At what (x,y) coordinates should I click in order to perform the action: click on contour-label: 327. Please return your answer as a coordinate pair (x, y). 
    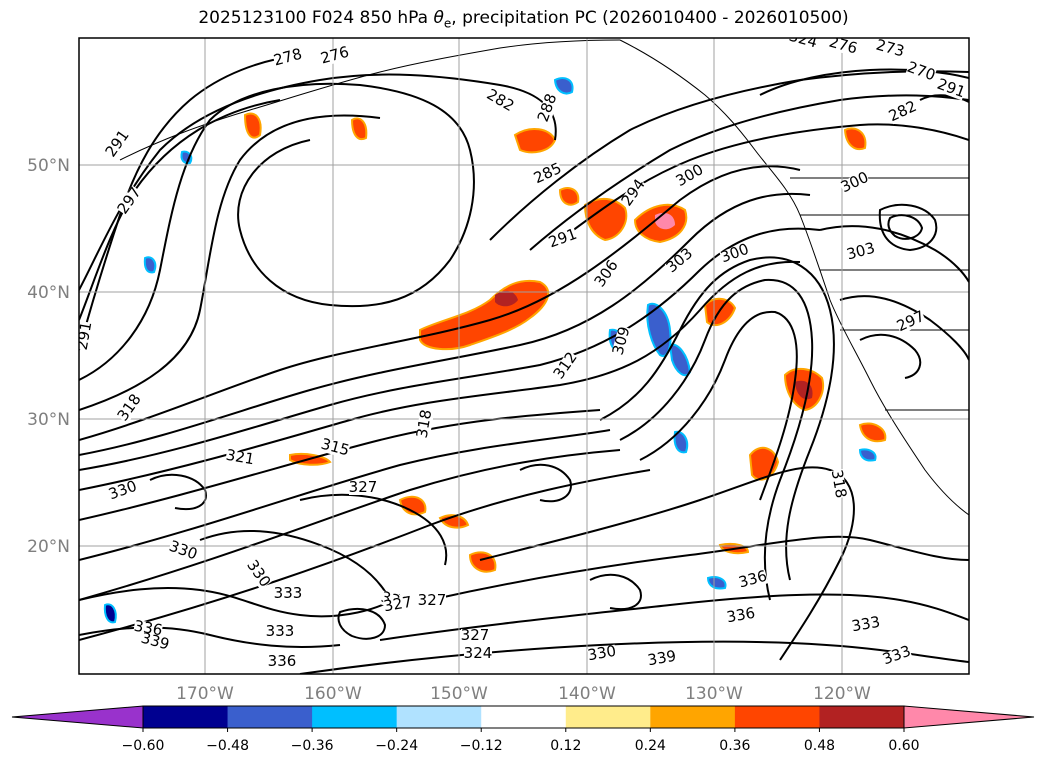
    Looking at the image, I should click on (397, 604).